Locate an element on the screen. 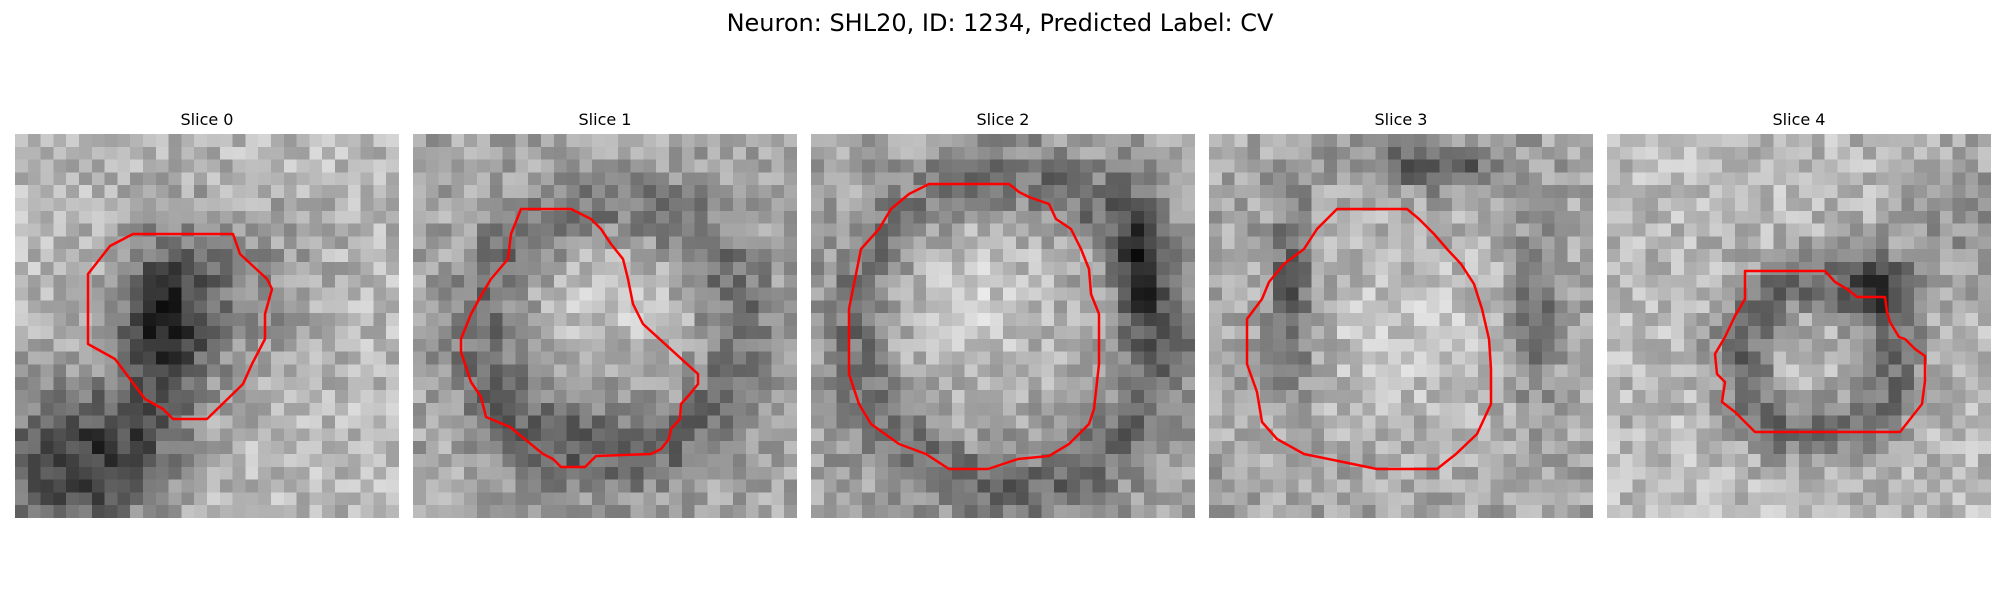 This screenshot has height=600, width=2000. slice-panel-3: Slice 3 is located at coordinates (1401, 313).